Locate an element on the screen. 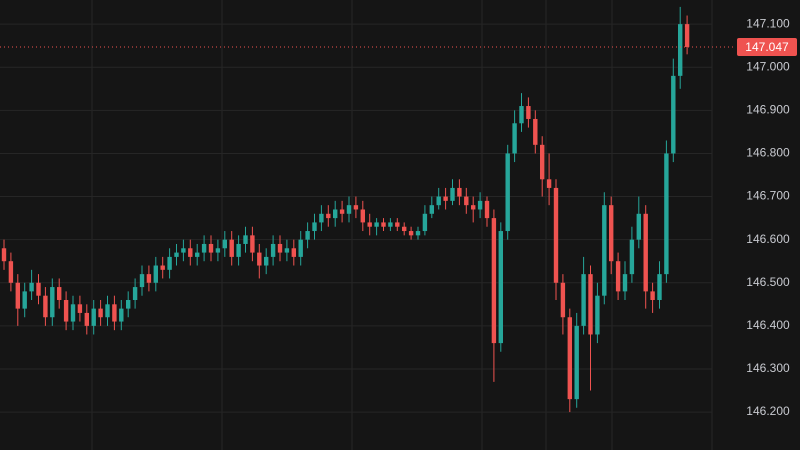  last-price-badge is located at coordinates (767, 46).